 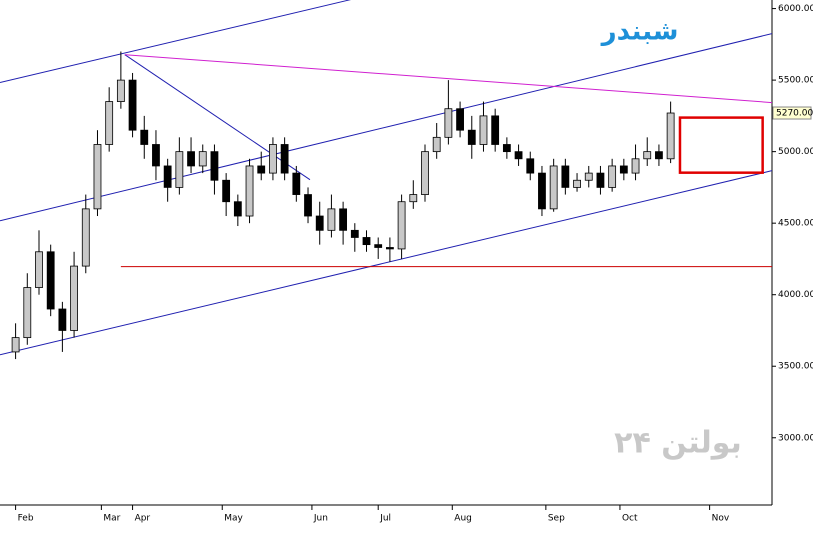 I want to click on last-price-box, so click(x=792, y=113).